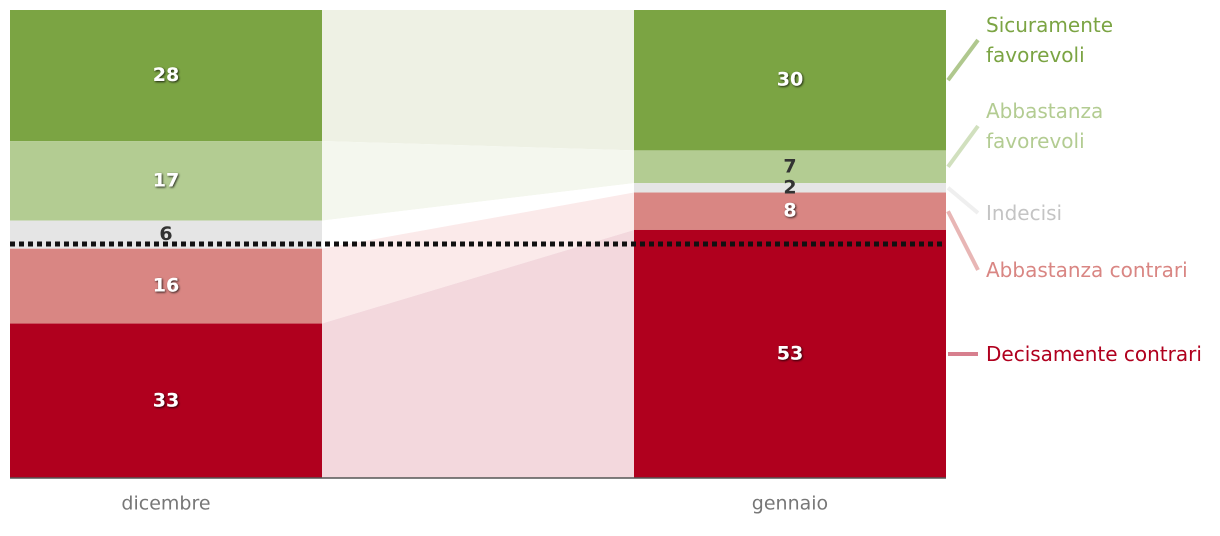 The image size is (1220, 536). Describe the element at coordinates (1087, 270) in the screenshot. I see `legend-label: Abbastanza contrari` at that location.